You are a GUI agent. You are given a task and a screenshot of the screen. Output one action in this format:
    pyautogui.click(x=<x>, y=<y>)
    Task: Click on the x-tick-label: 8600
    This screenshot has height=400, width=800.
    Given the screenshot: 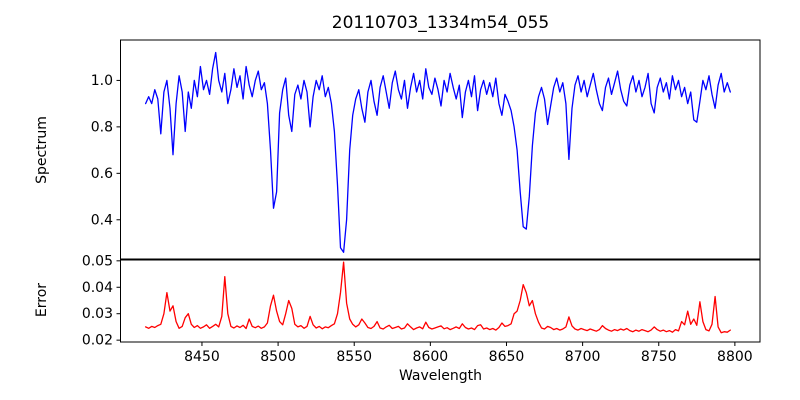 What is the action you would take?
    pyautogui.click(x=431, y=357)
    